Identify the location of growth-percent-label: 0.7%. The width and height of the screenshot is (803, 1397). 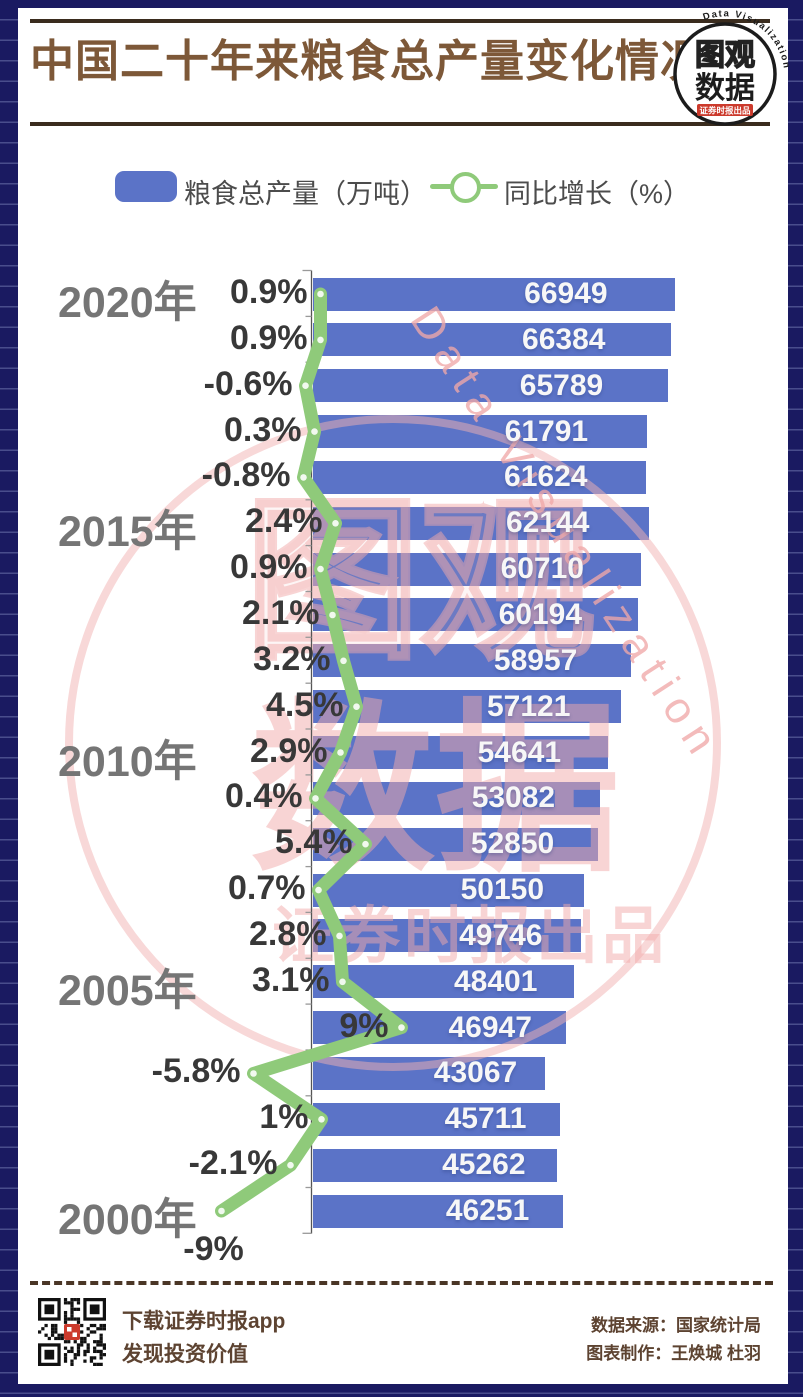
(267, 888).